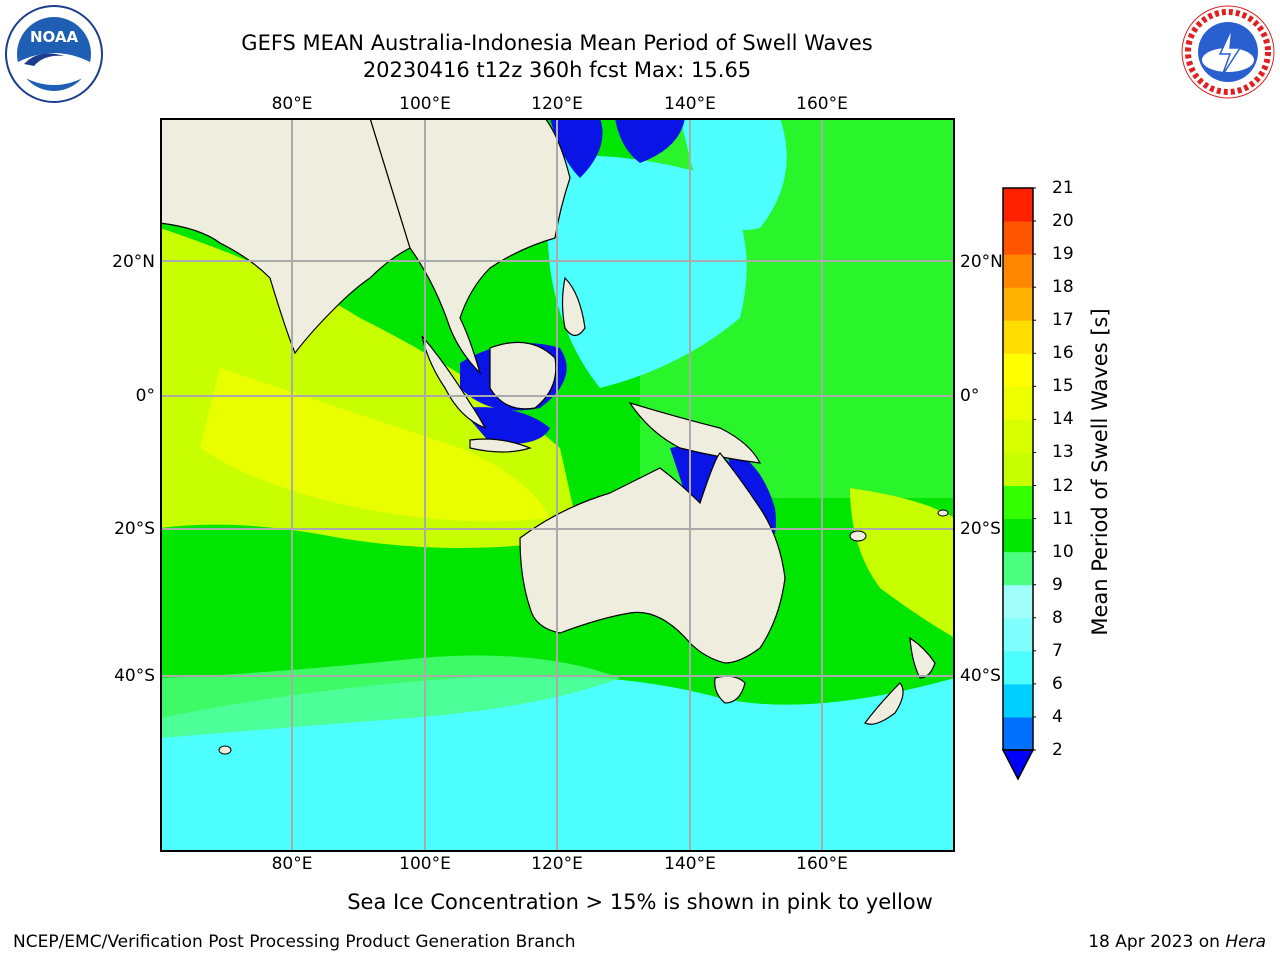 This screenshot has height=960, width=1280. Describe the element at coordinates (425, 104) in the screenshot. I see `lon-tick-top-100e: 100°E` at that location.